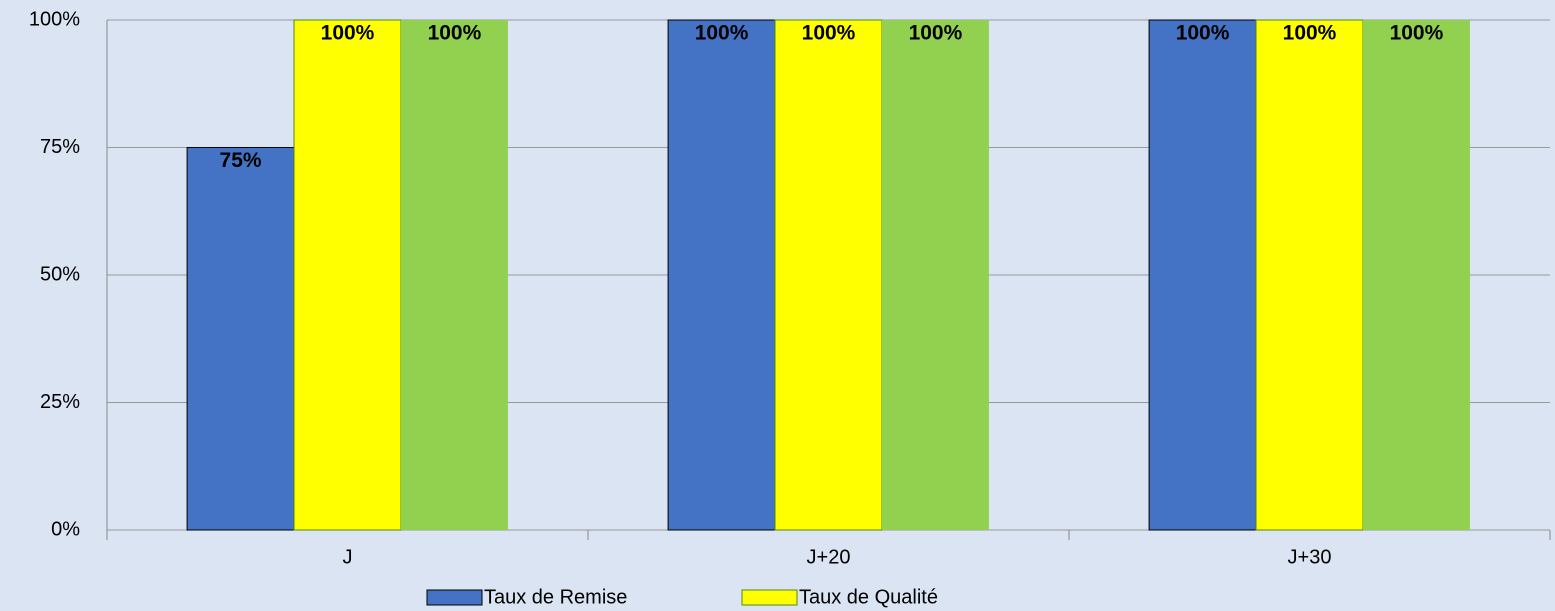 This screenshot has width=1555, height=611. Describe the element at coordinates (54, 19) in the screenshot. I see `y-tick-label: 100%` at that location.